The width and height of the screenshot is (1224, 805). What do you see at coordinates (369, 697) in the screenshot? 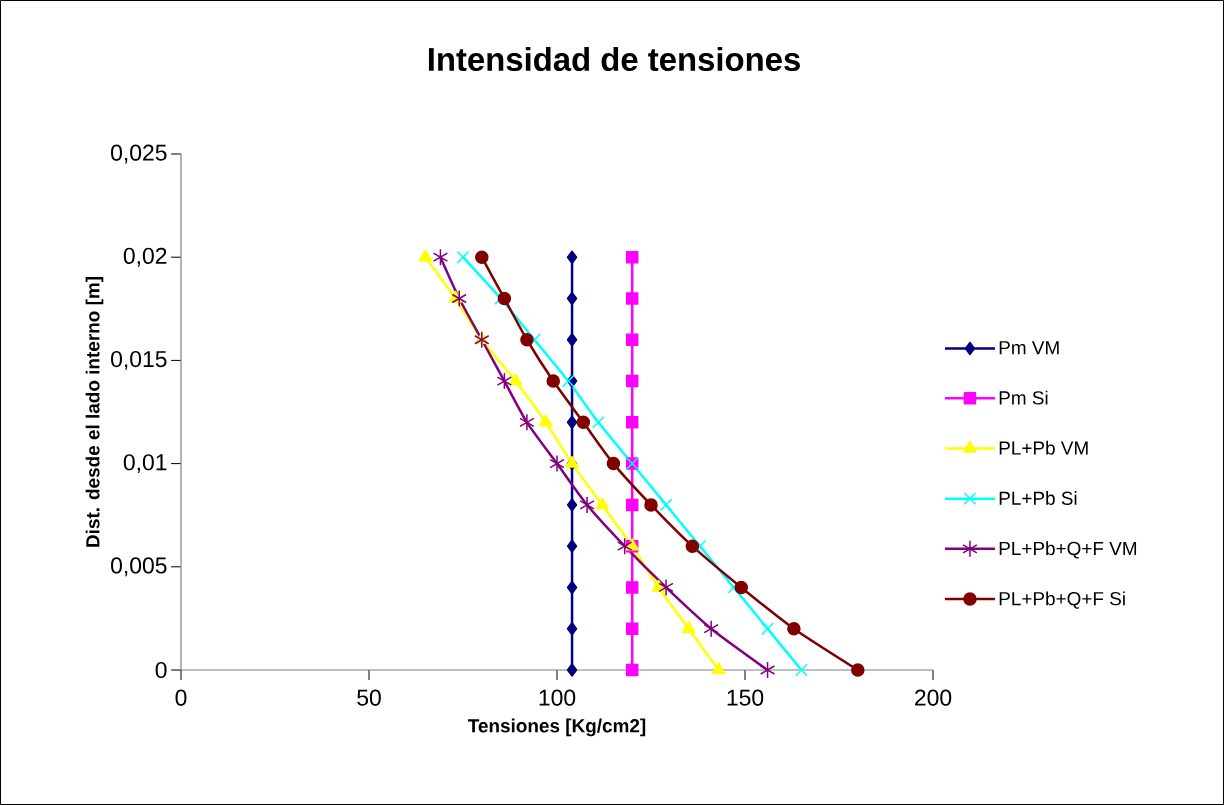
I see `x-tick-label: 50` at bounding box center [369, 697].